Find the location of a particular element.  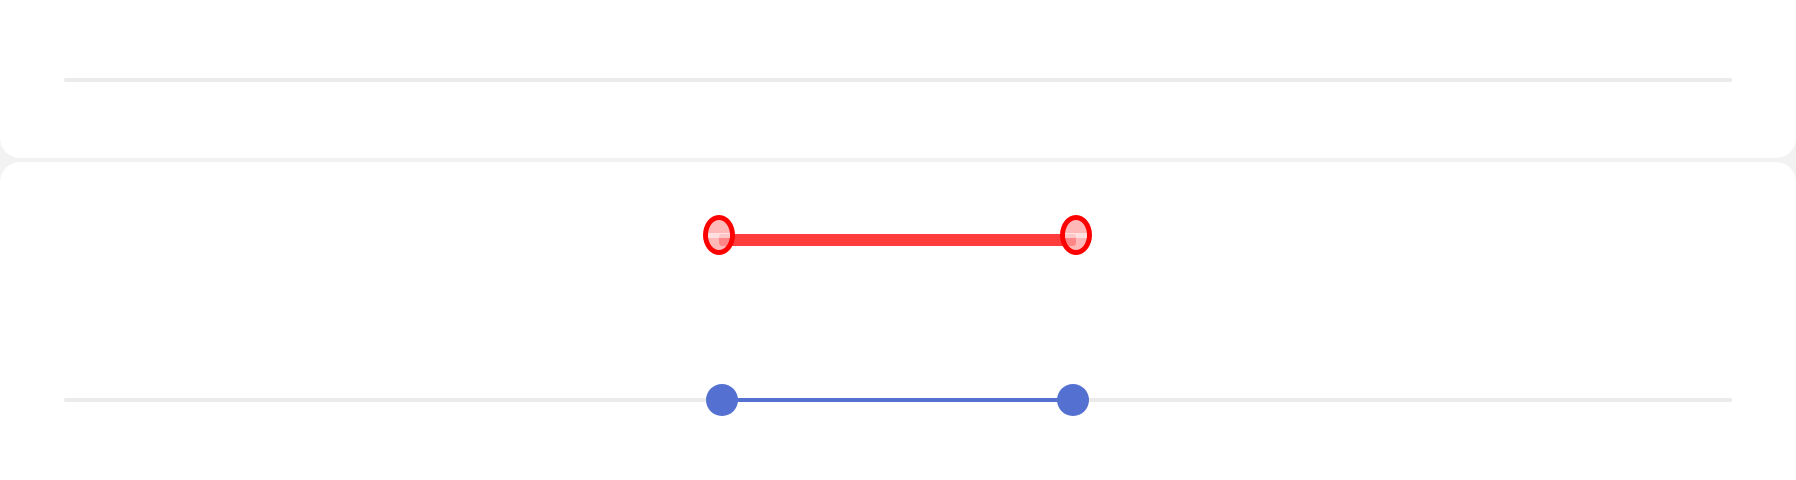

range-slider-min-thumb is located at coordinates (722, 400).